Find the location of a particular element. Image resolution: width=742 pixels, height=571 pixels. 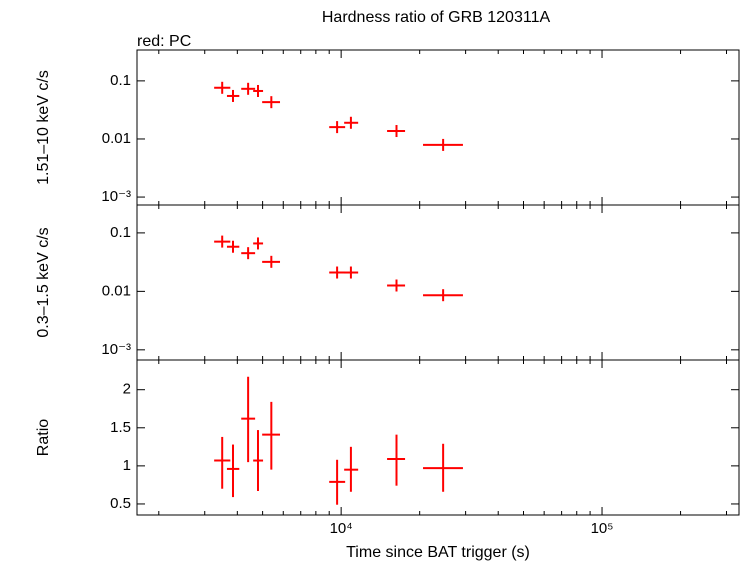

chart-title: Hardness ratio of GRB 120311A is located at coordinates (436, 17).